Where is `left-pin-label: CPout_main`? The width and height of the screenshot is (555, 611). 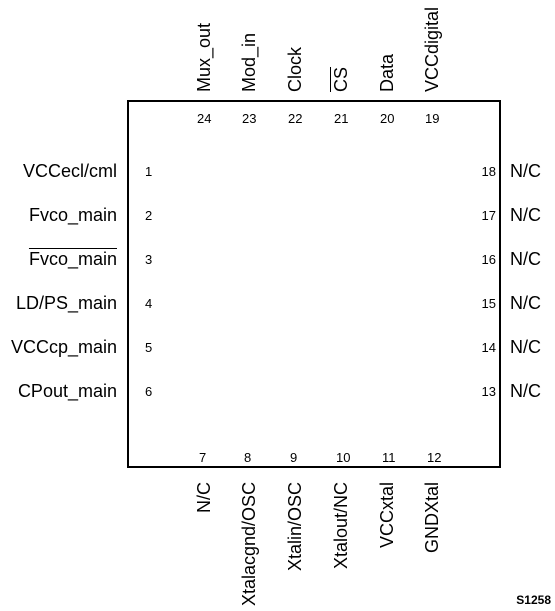
left-pin-label: CPout_main is located at coordinates (67, 391).